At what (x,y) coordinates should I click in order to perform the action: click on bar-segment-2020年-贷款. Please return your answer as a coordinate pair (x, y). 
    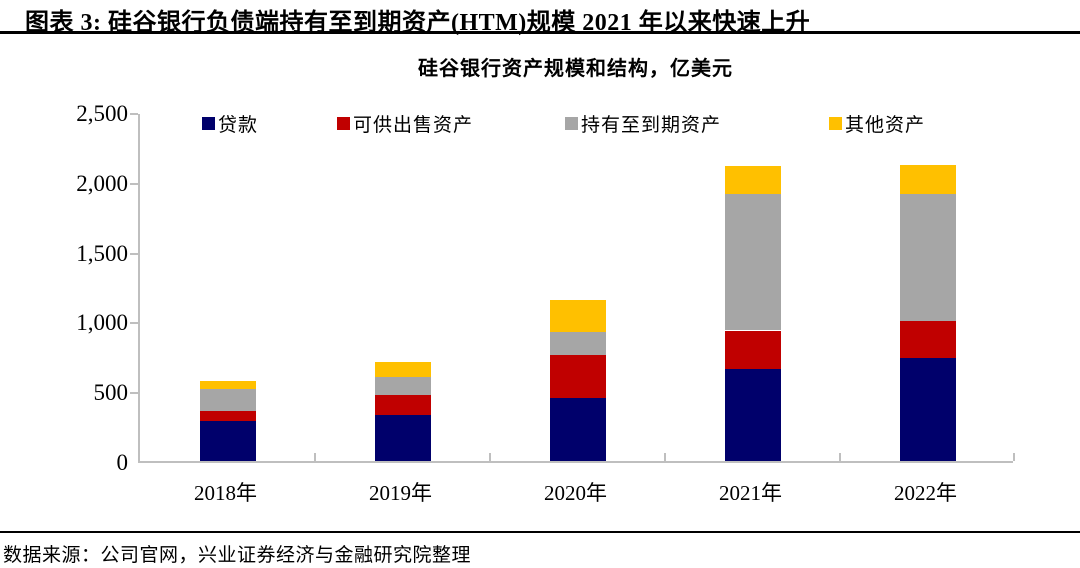
    Looking at the image, I should click on (577, 429).